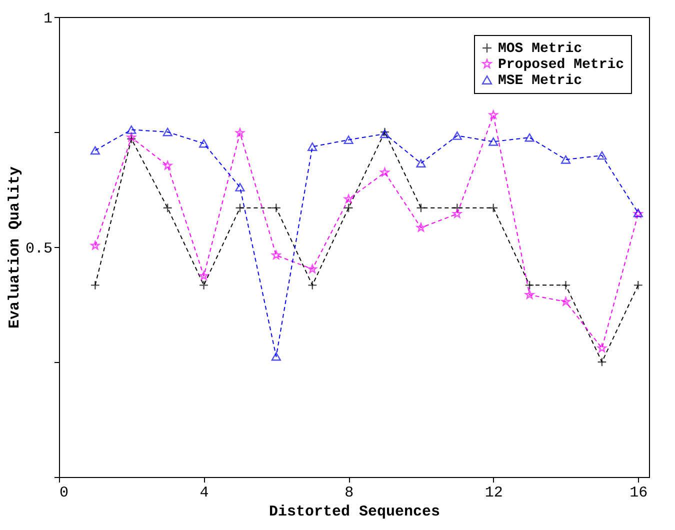  Describe the element at coordinates (493, 493) in the screenshot. I see `x-tick-label: 12` at that location.